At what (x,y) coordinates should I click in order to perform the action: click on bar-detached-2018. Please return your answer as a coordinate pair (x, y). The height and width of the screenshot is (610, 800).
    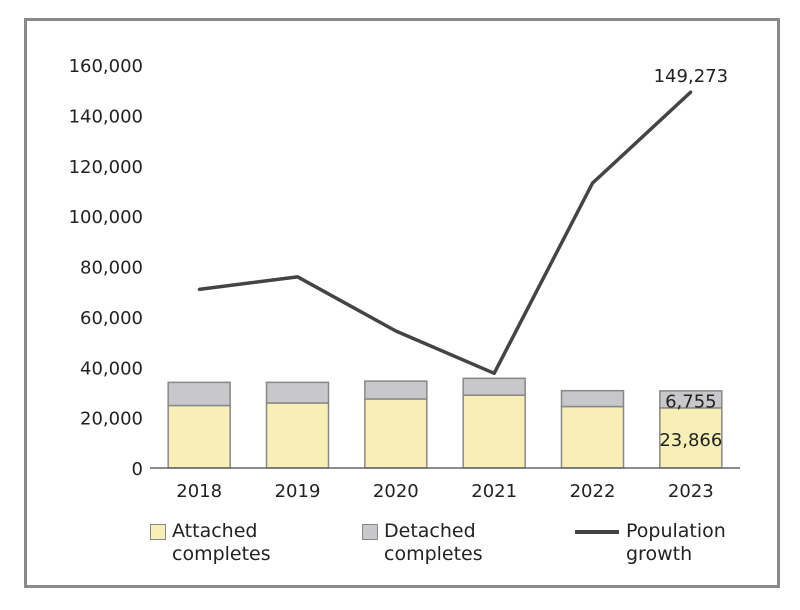
    Looking at the image, I should click on (199, 394).